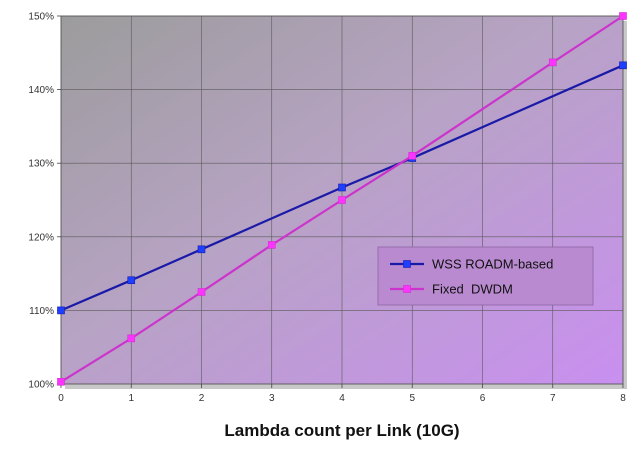 Image resolution: width=640 pixels, height=449 pixels. What do you see at coordinates (202, 398) in the screenshot?
I see `x-tick-label: 2` at bounding box center [202, 398].